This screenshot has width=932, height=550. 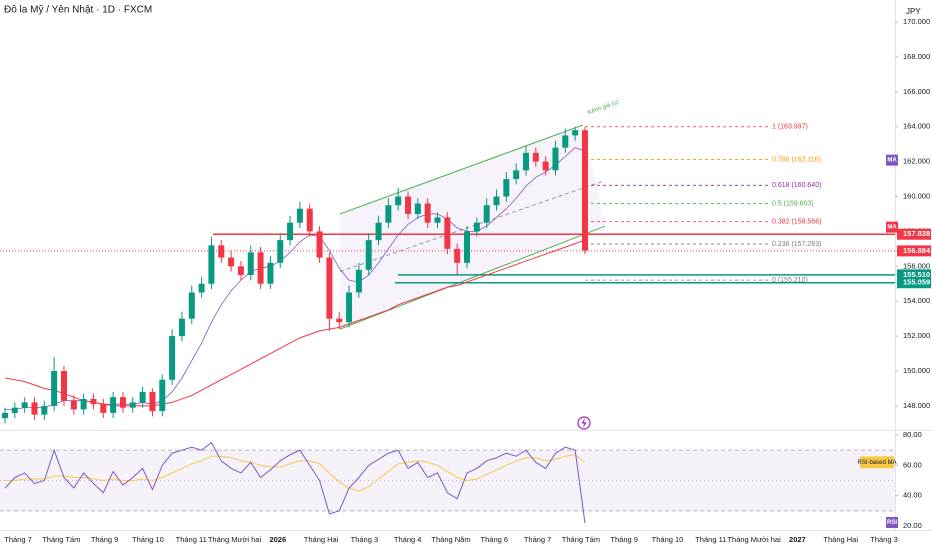 I want to click on rsi-band, so click(x=447, y=480).